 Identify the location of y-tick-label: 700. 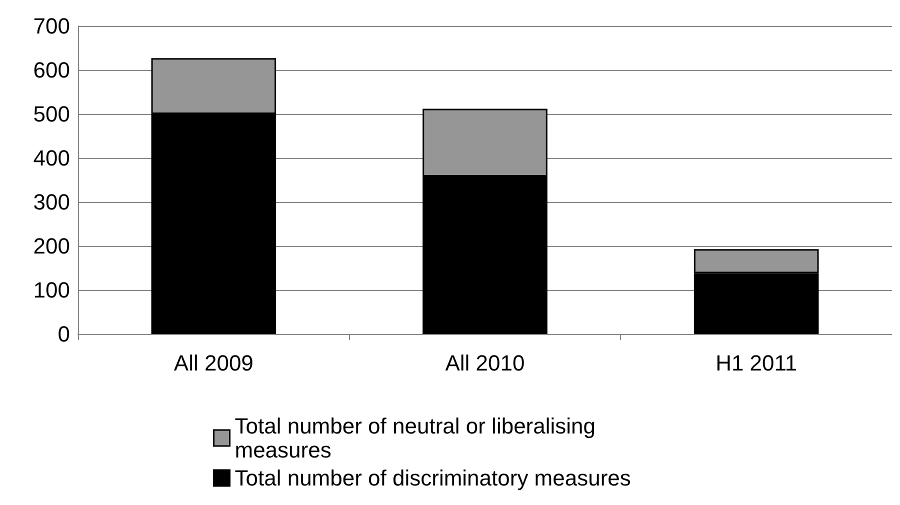
(51, 26).